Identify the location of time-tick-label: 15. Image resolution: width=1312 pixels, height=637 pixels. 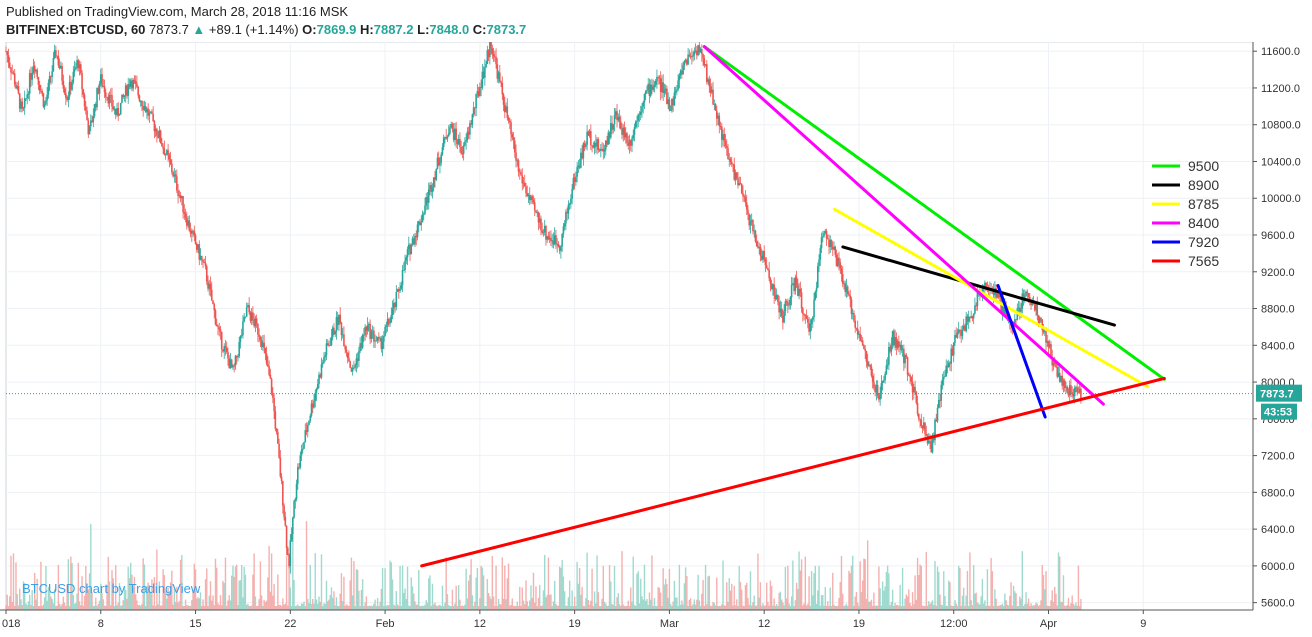
(195, 624).